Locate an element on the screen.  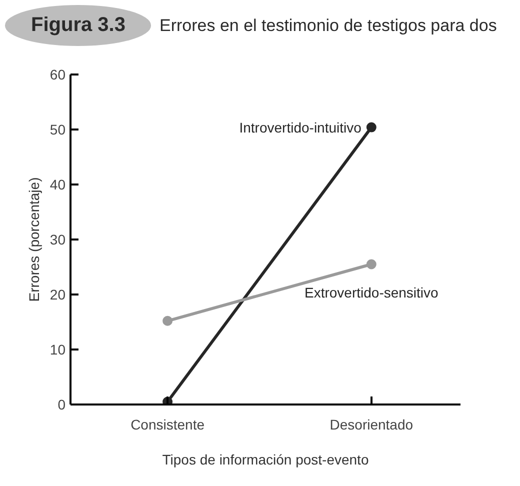
series-label: Extrovertido-sensitivo is located at coordinates (371, 292).